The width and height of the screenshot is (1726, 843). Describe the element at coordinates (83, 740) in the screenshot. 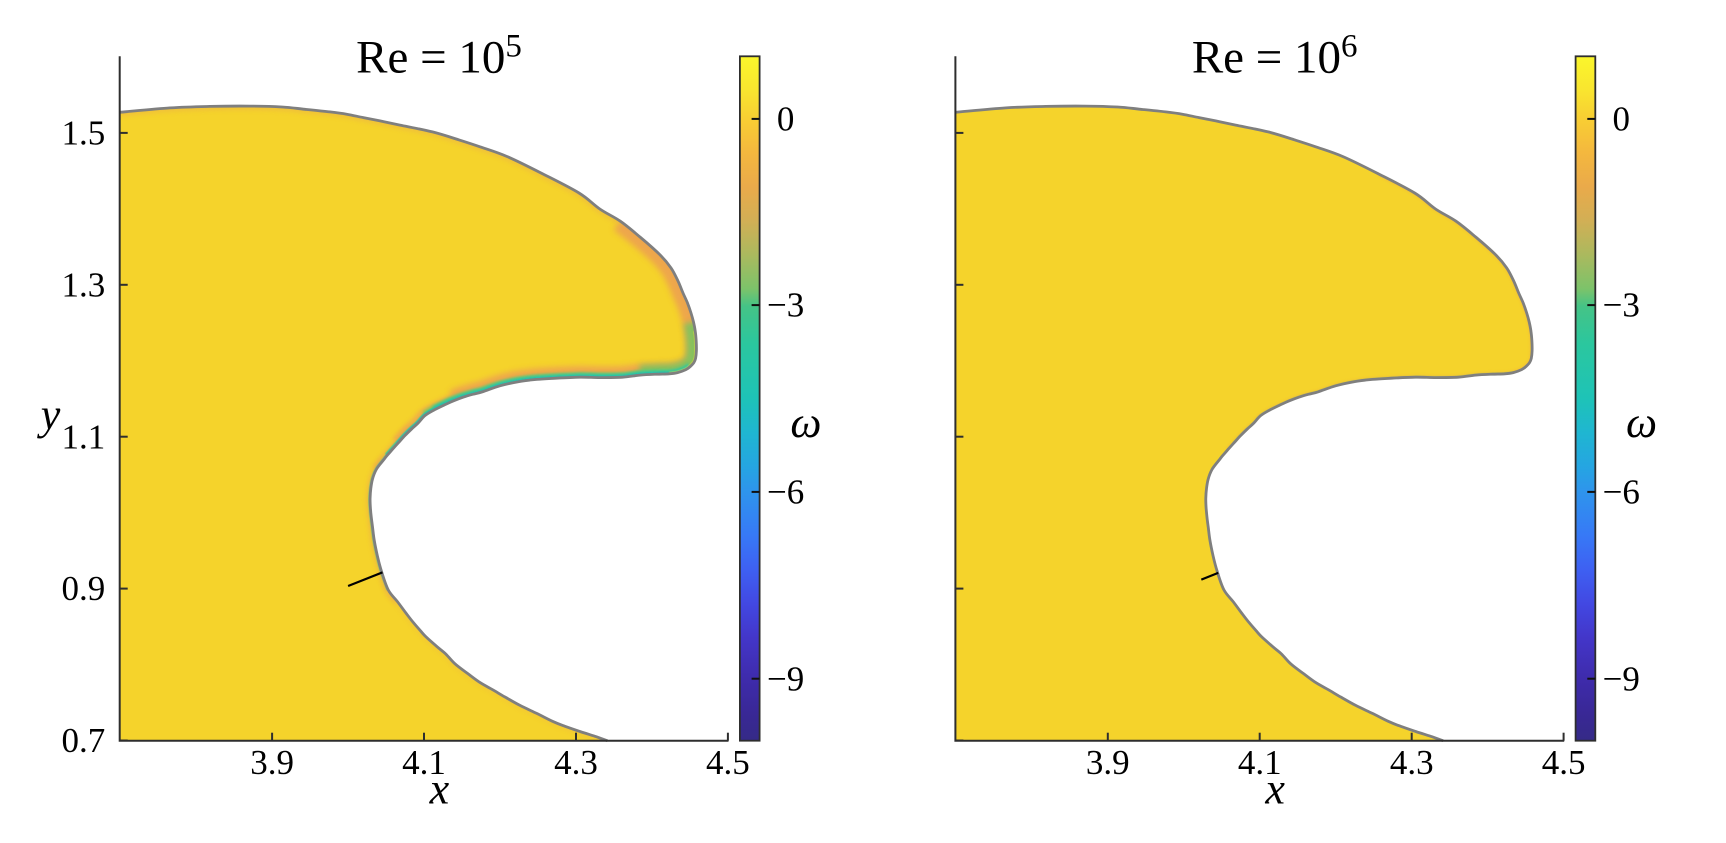

I see `svg-text: 0.7` at that location.